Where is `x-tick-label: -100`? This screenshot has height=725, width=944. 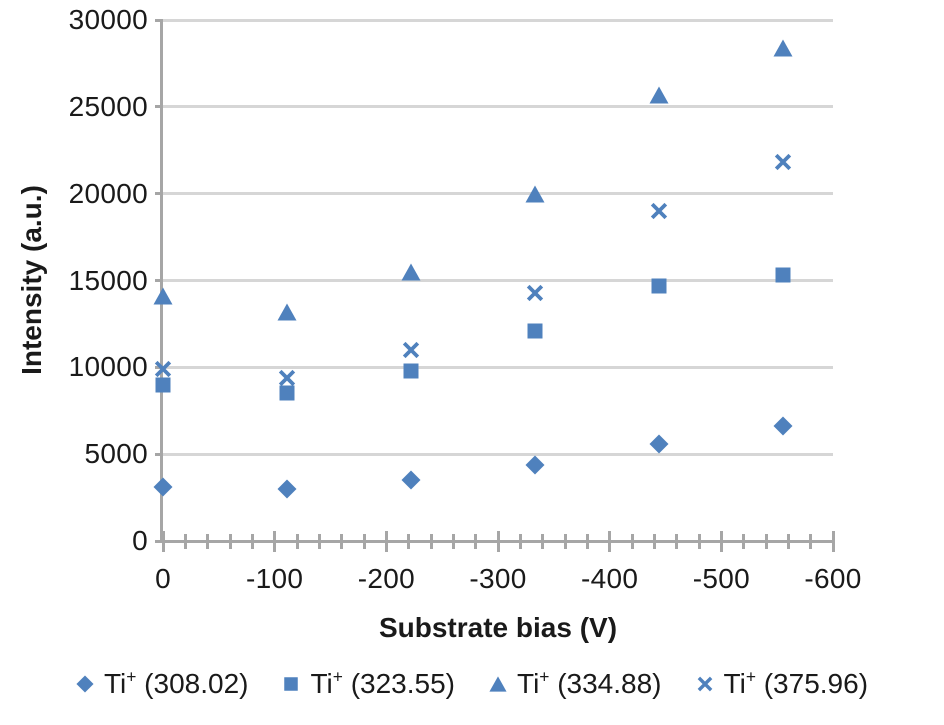 x-tick-label: -100 is located at coordinates (275, 578).